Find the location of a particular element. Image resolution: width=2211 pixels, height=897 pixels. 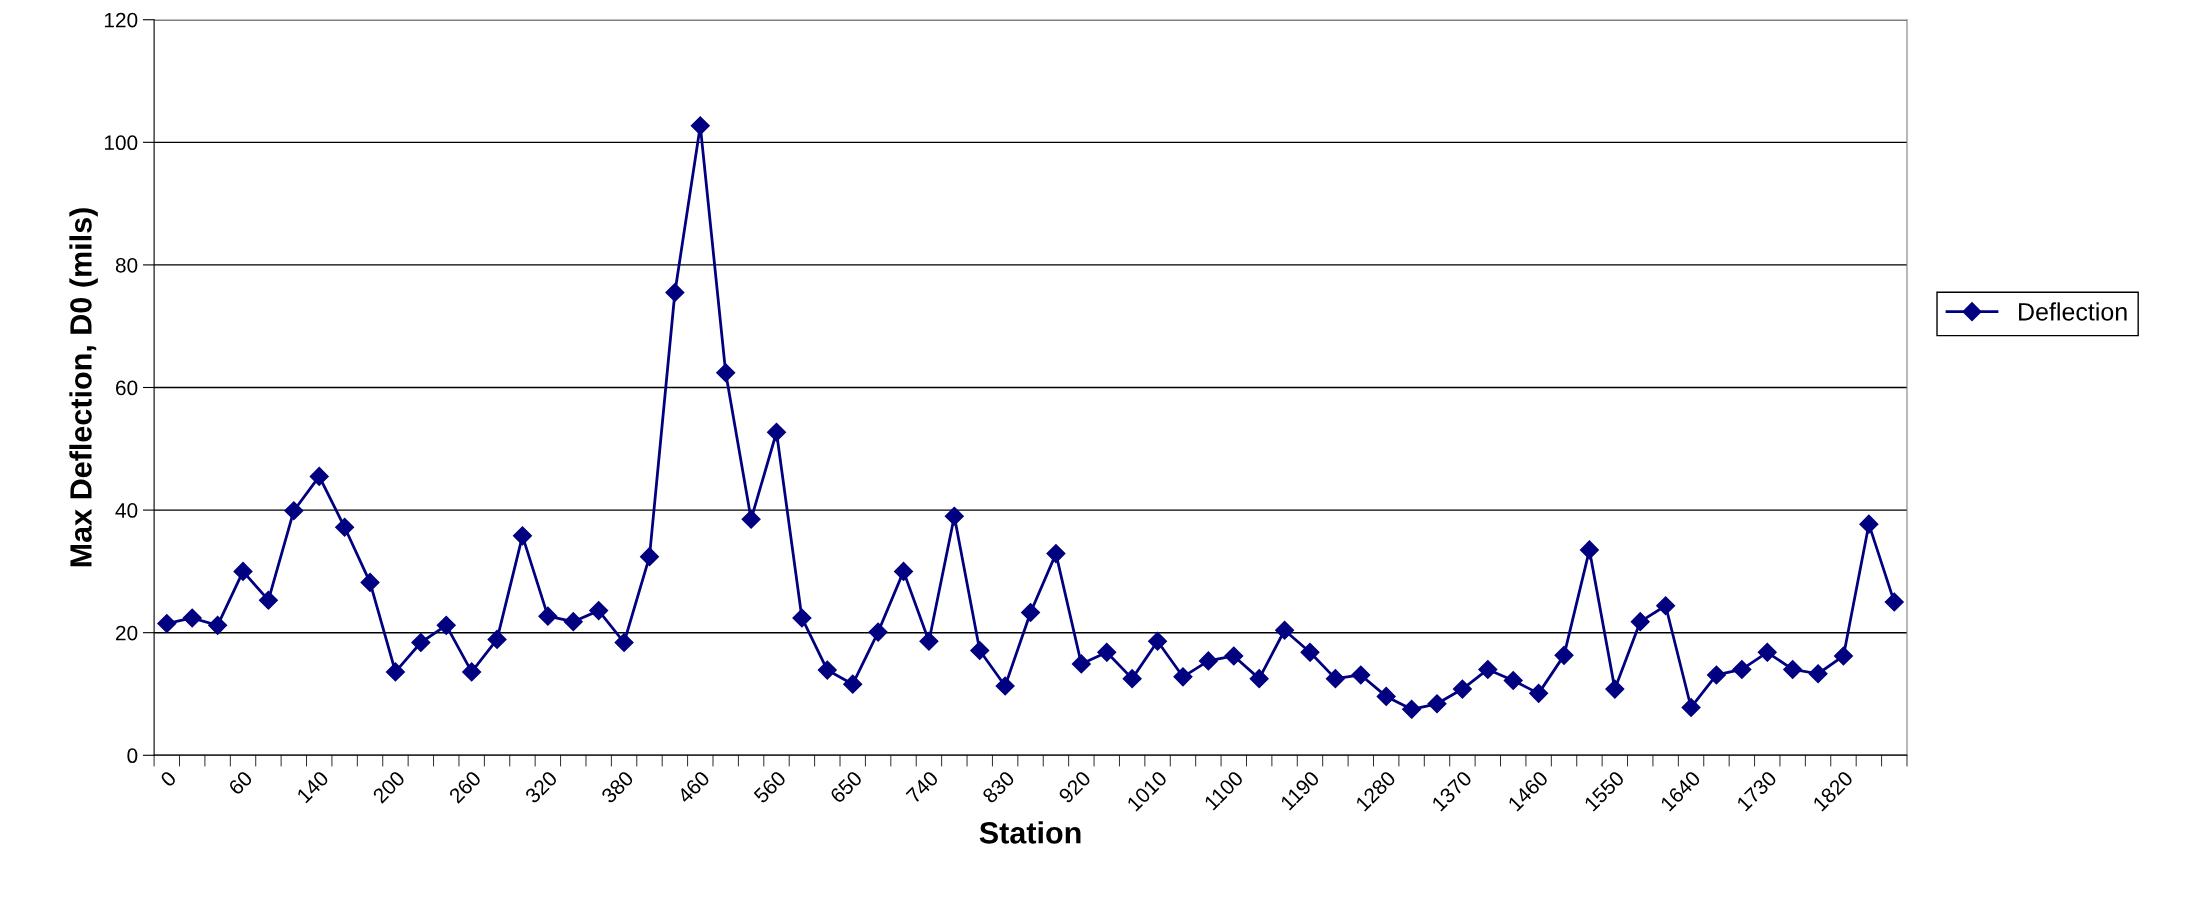

legend-label: Deflection is located at coordinates (2073, 311).